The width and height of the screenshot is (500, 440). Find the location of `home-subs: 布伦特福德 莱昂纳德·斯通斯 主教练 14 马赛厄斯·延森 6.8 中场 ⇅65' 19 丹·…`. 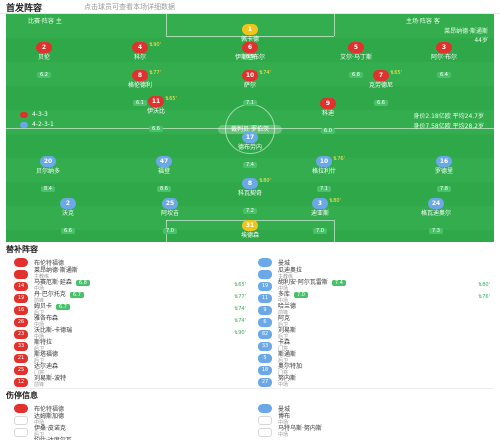

home-subs: 布伦特福德 莱昂纳德·斯通斯 主教练 14 马赛厄斯·延森 6.8 中场 ⇅65' 19 丹·… is located at coordinates (135, 322).